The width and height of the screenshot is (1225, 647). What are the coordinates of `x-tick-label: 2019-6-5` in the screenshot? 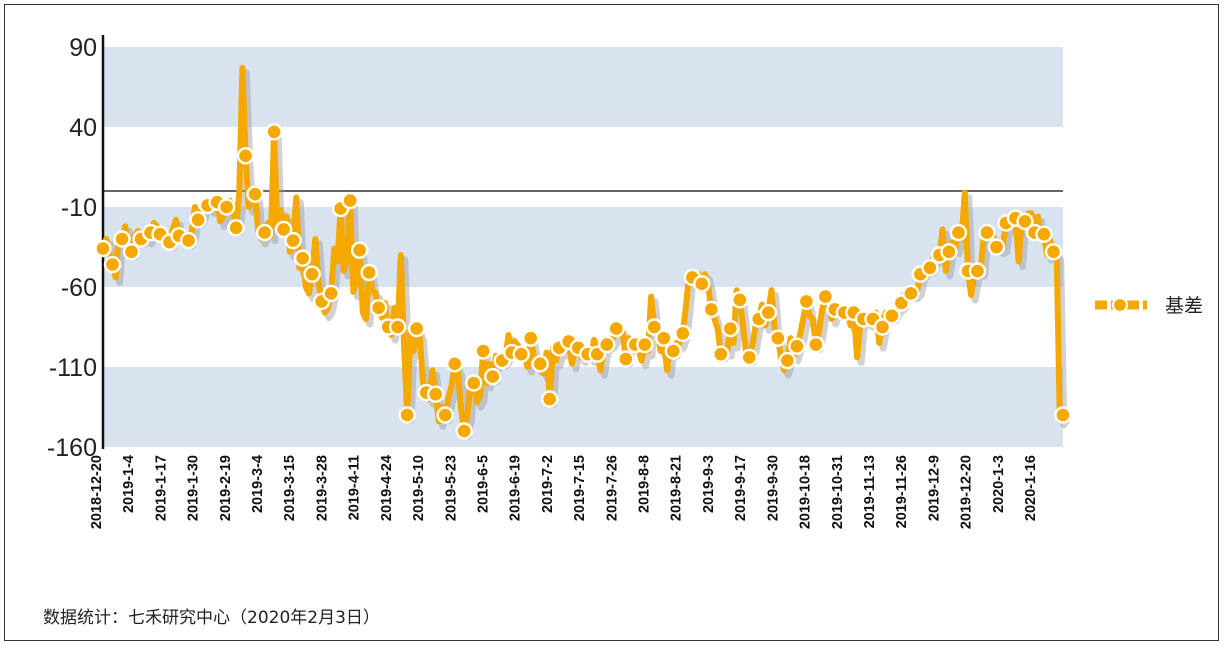 It's located at (483, 484).